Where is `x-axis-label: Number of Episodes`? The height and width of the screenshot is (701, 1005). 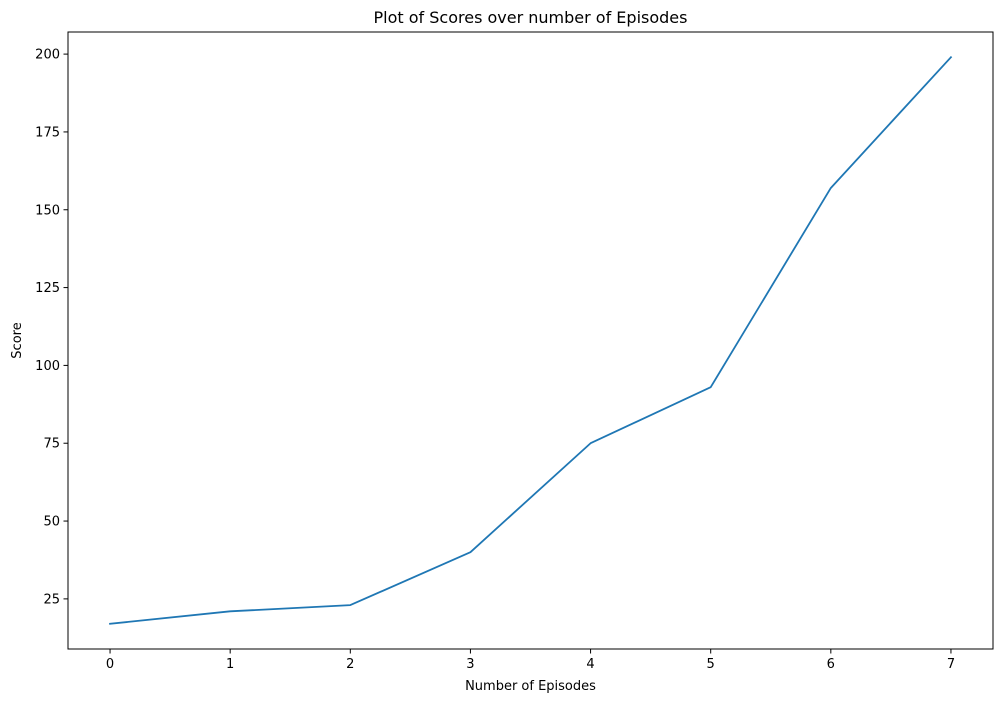 x-axis-label: Number of Episodes is located at coordinates (530, 686).